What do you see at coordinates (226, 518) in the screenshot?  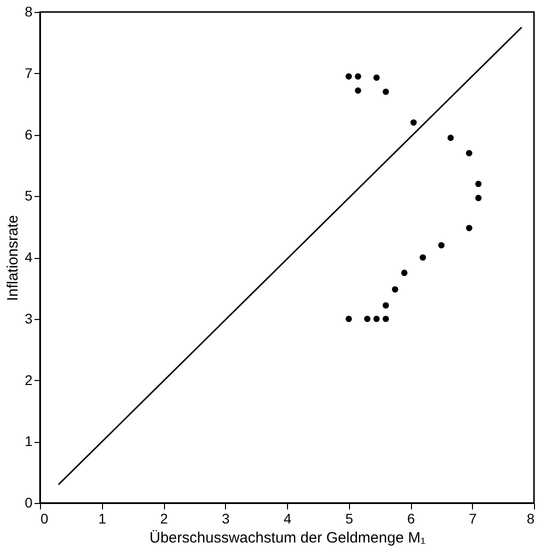 I see `x-tick-label: 3` at bounding box center [226, 518].